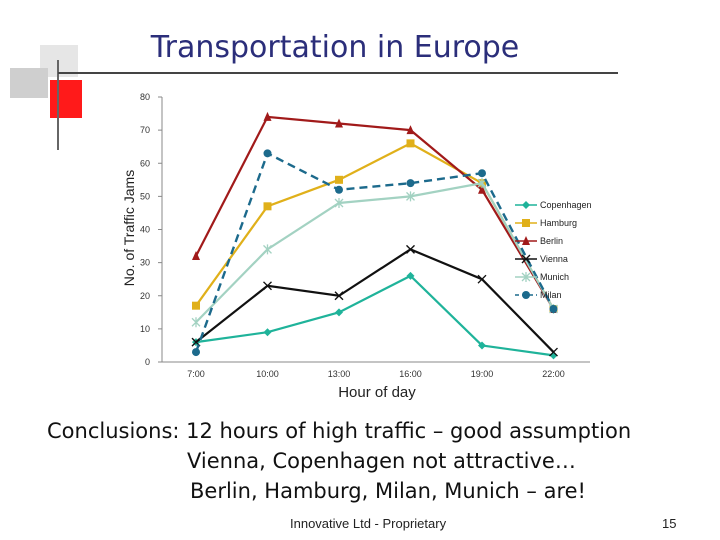 Image resolution: width=720 pixels, height=540 pixels. Describe the element at coordinates (196, 374) in the screenshot. I see `x-tick-label: 7:00` at that location.